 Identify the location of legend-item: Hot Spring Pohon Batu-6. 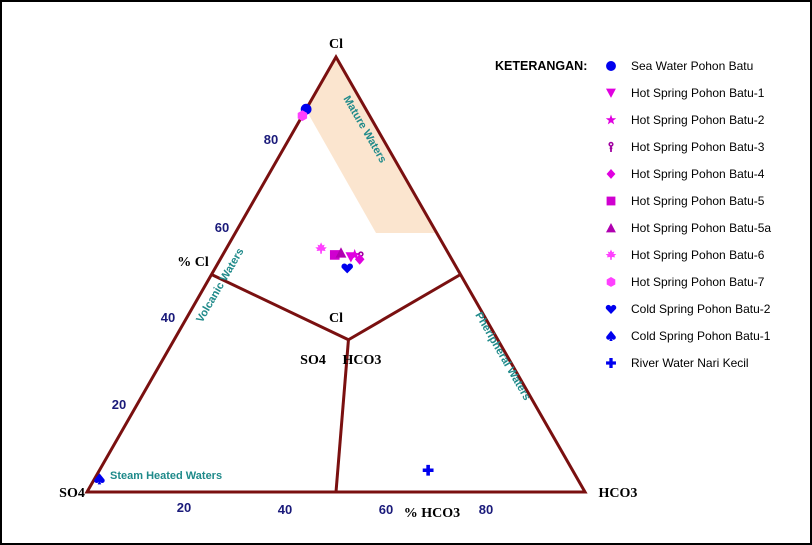
(703, 255).